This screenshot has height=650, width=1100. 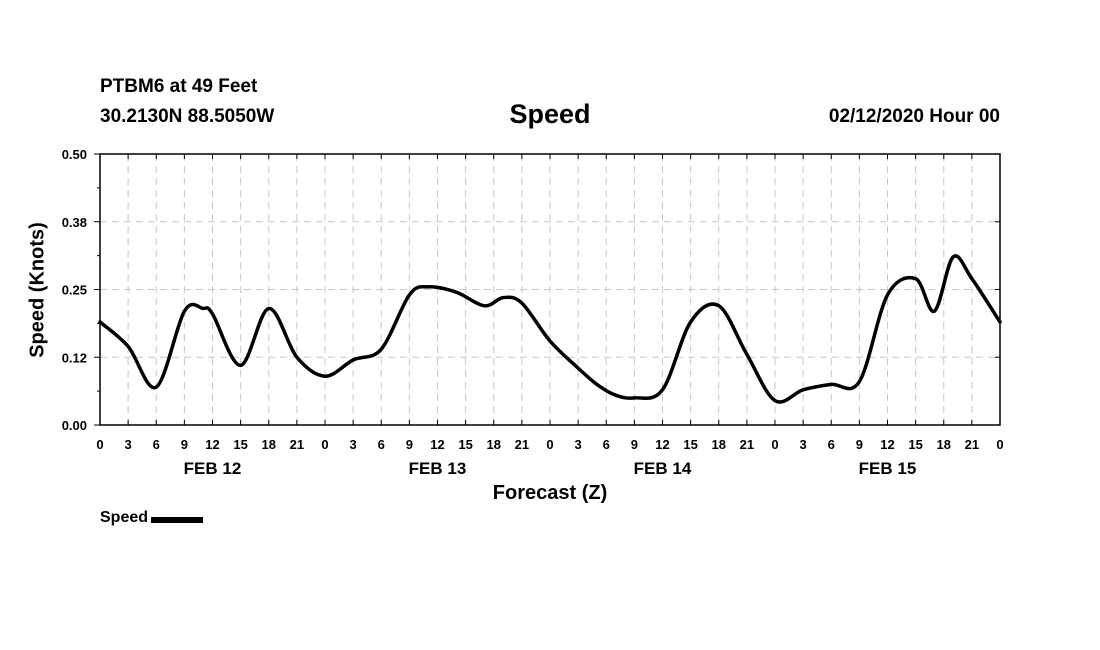 I want to click on y-tick-label: 0.50, so click(x=74, y=154).